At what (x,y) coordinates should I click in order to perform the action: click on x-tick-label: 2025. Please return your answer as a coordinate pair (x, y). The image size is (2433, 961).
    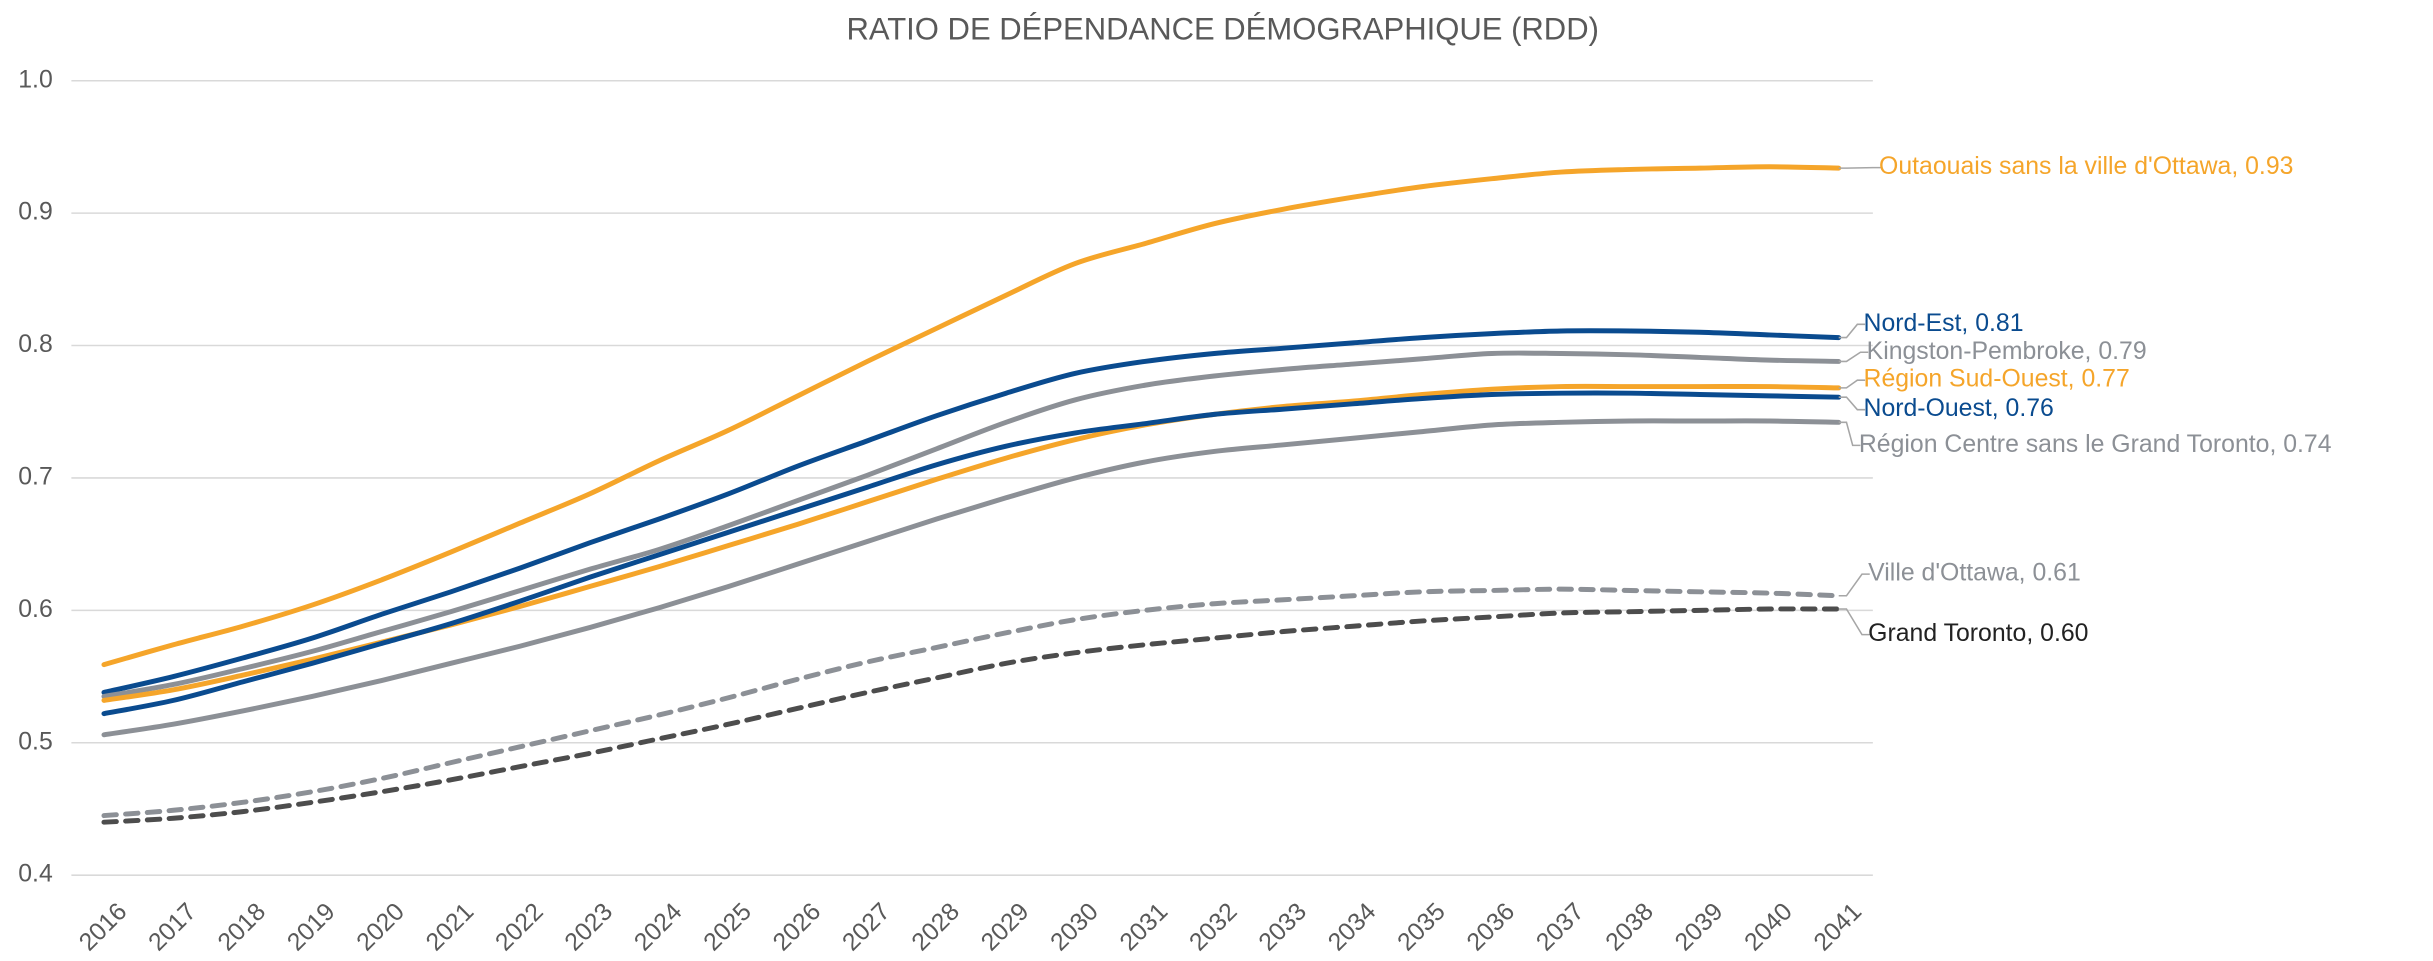
    Looking at the image, I should click on (728, 927).